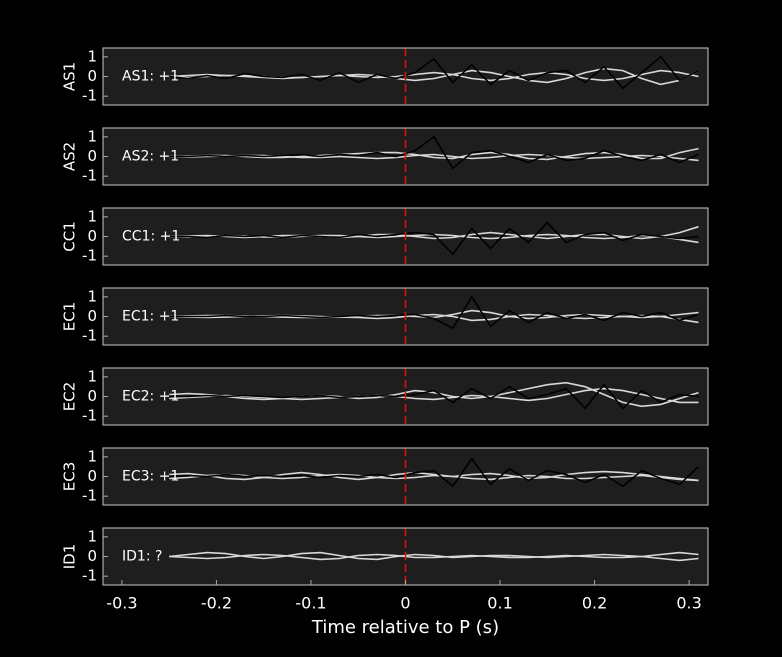  What do you see at coordinates (121, 603) in the screenshot?
I see `x-tick-label: -0.3` at bounding box center [121, 603].